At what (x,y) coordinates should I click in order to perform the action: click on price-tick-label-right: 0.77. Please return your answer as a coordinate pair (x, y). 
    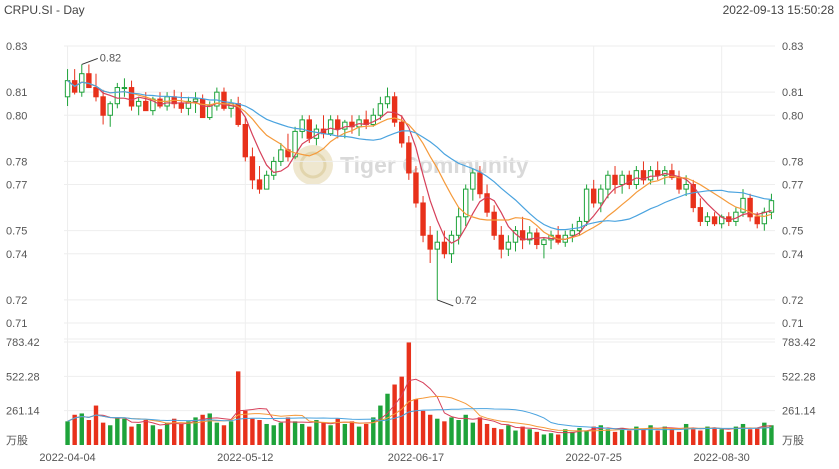
    Looking at the image, I should click on (792, 186).